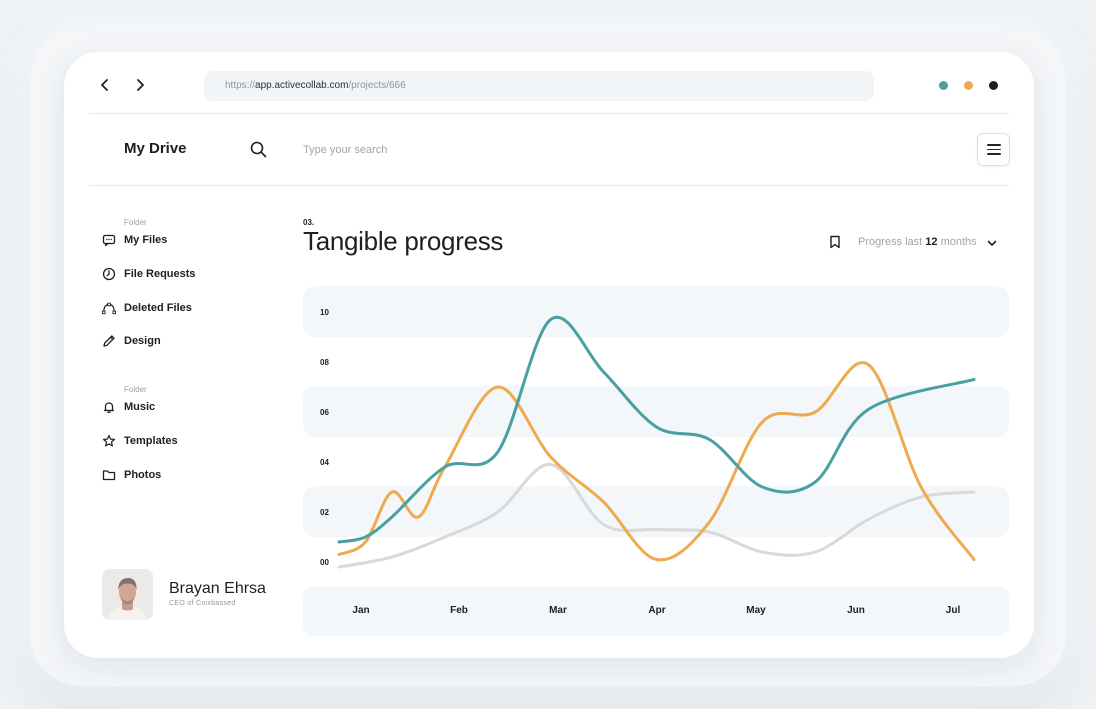  I want to click on x-tick-label: Jun, so click(856, 610).